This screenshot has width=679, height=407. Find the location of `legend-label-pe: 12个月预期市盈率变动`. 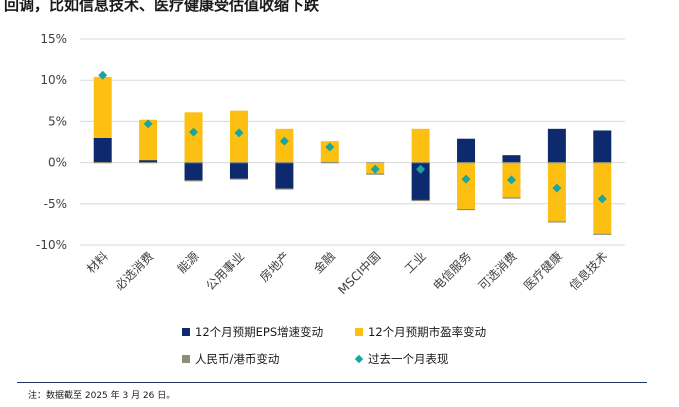

legend-label-pe: 12个月预期市盈率变动 is located at coordinates (427, 332).